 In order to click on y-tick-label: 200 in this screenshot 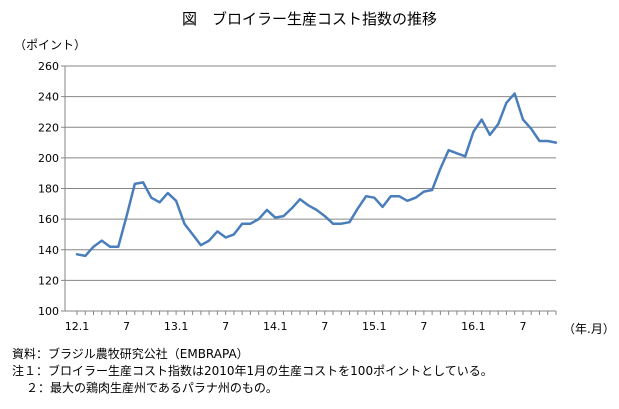, I will do `click(48, 158)`.